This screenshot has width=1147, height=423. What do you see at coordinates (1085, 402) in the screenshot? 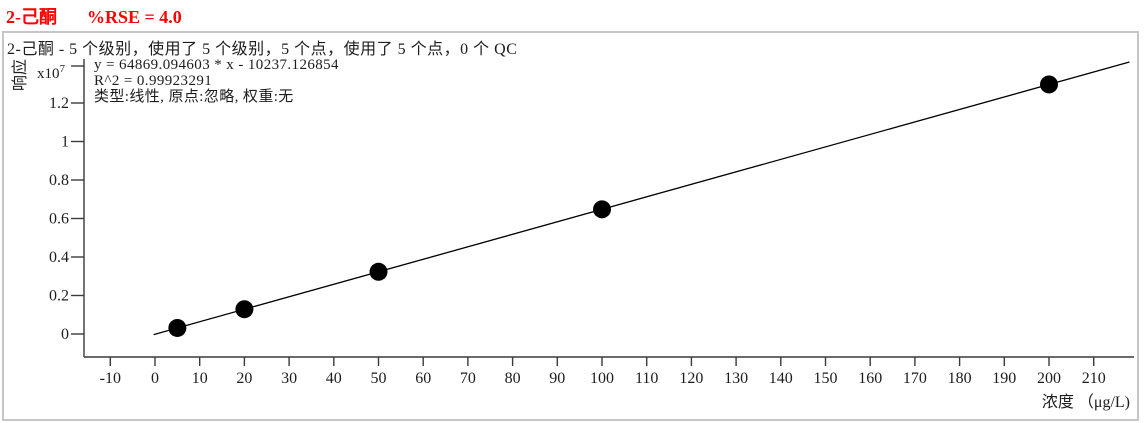
I see `x-axis-title: 浓度 （μg/L)` at bounding box center [1085, 402].